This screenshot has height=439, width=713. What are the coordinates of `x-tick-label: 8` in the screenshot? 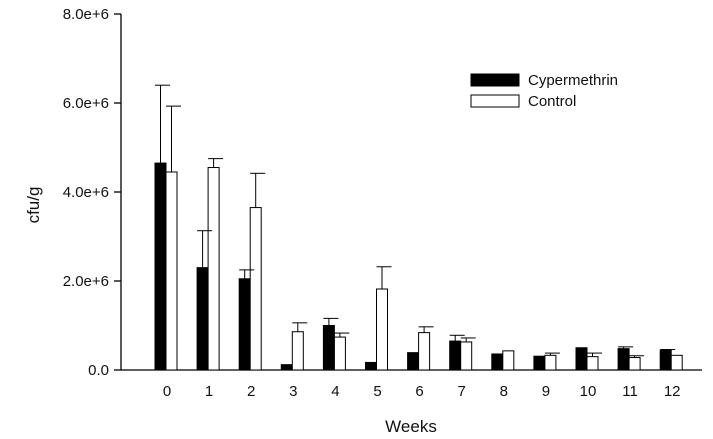 It's located at (504, 391).